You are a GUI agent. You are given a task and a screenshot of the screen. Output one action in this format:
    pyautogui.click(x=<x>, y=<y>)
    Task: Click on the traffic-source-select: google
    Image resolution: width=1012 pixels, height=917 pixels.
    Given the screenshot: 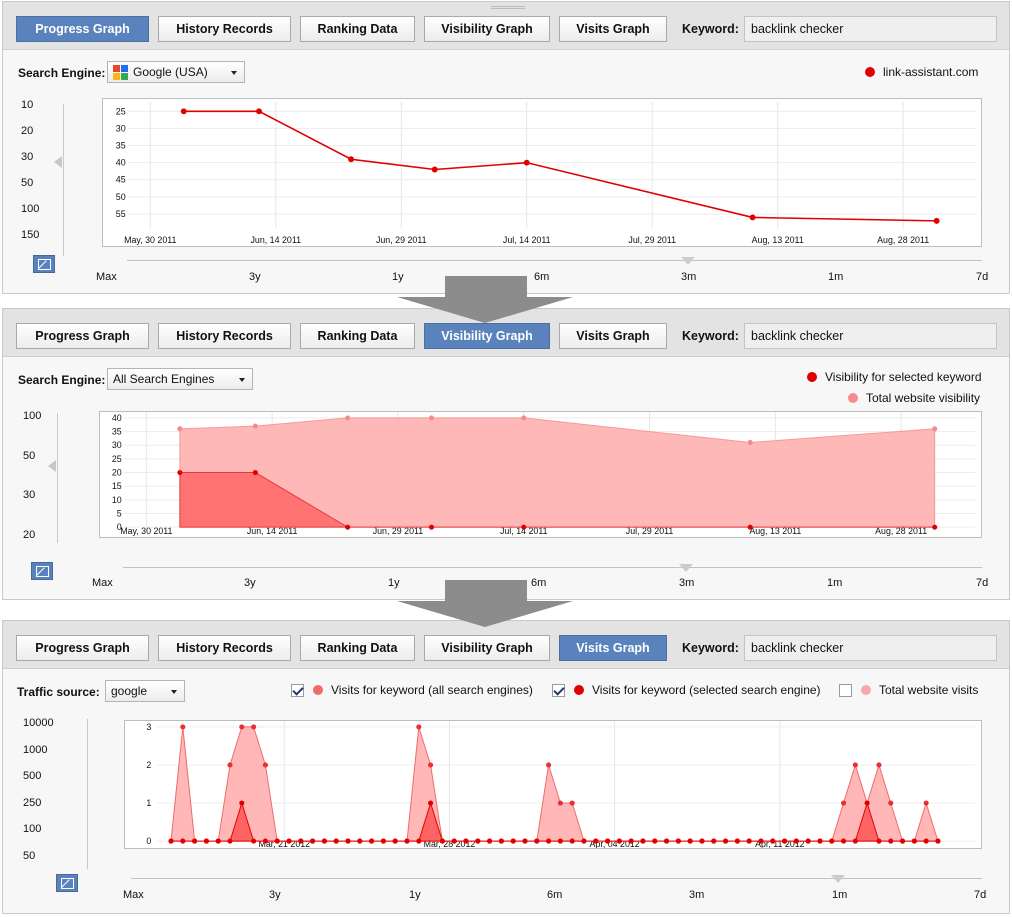 What is the action you would take?
    pyautogui.click(x=145, y=691)
    